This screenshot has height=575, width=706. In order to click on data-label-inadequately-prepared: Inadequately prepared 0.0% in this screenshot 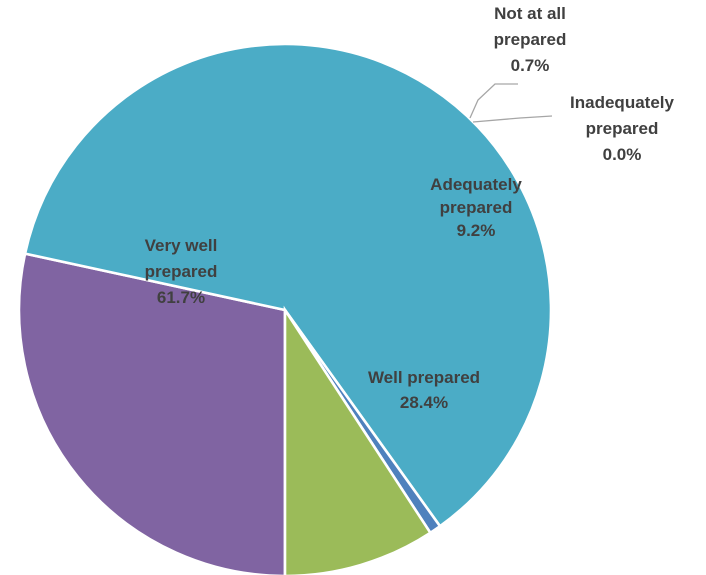, I will do `click(622, 128)`.